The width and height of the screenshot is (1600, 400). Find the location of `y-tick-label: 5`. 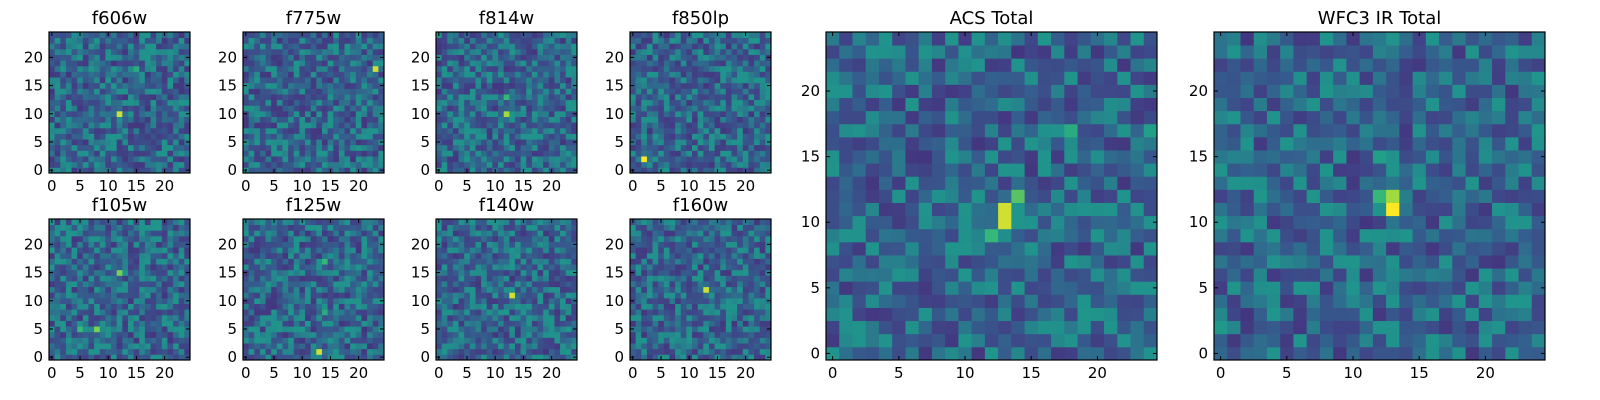

y-tick-label: 5 is located at coordinates (38, 329).